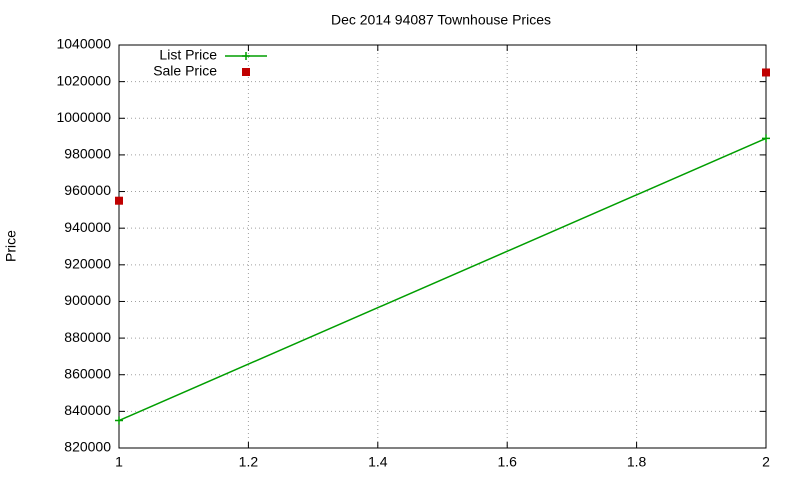 This screenshot has width=800, height=480. I want to click on y-tick-label: 860000, so click(87, 373).